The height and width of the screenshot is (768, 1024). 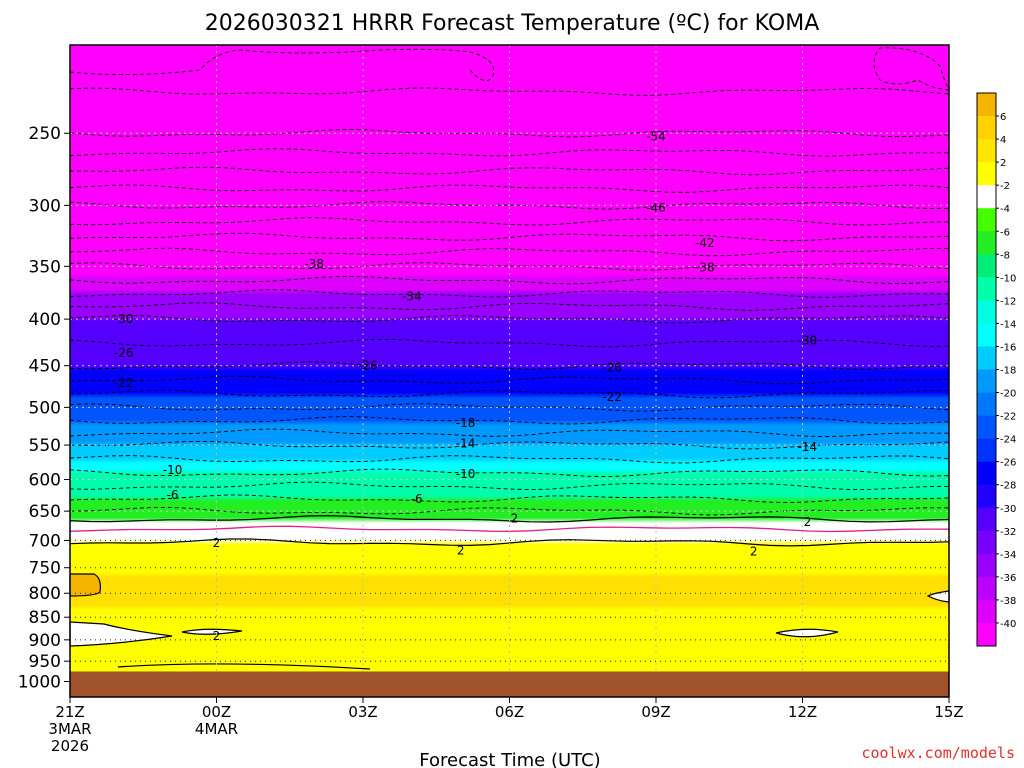 I want to click on colorbar-label: 4, so click(x=1003, y=140).